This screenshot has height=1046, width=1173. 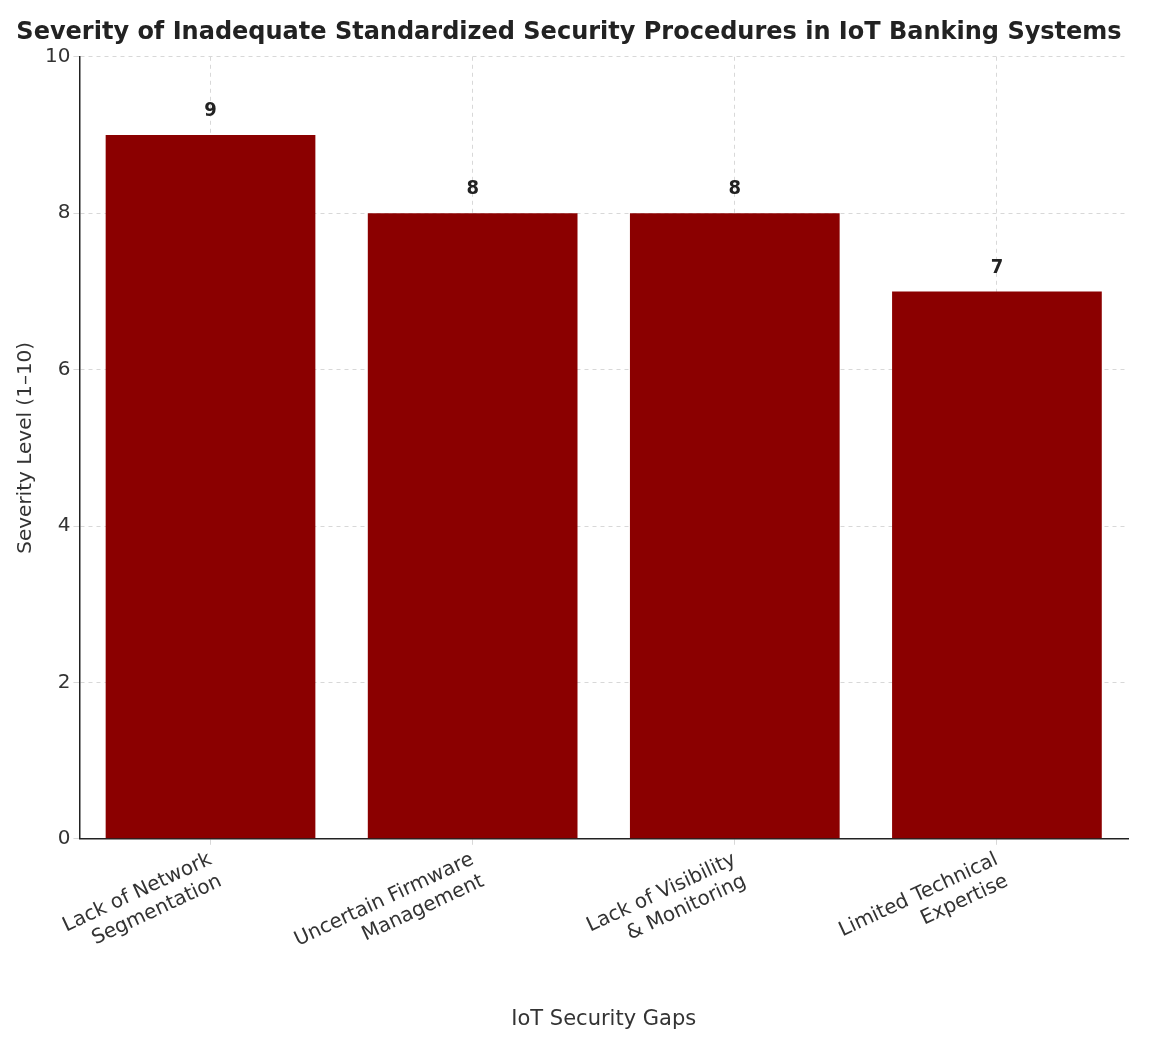 What do you see at coordinates (210, 109) in the screenshot?
I see `data-label: 9` at bounding box center [210, 109].